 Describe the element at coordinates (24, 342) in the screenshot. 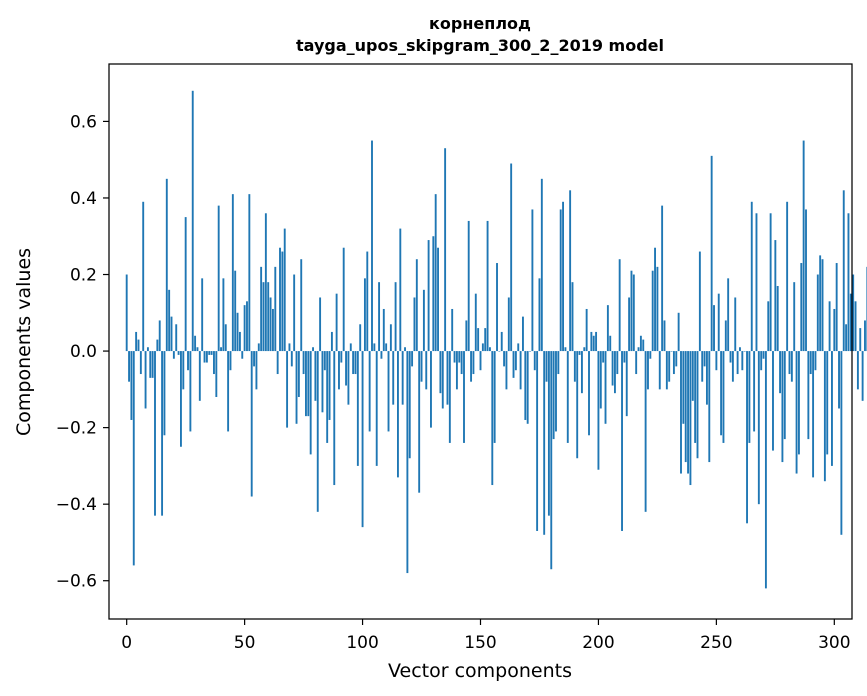

I see `y-axis-label: Components values` at that location.